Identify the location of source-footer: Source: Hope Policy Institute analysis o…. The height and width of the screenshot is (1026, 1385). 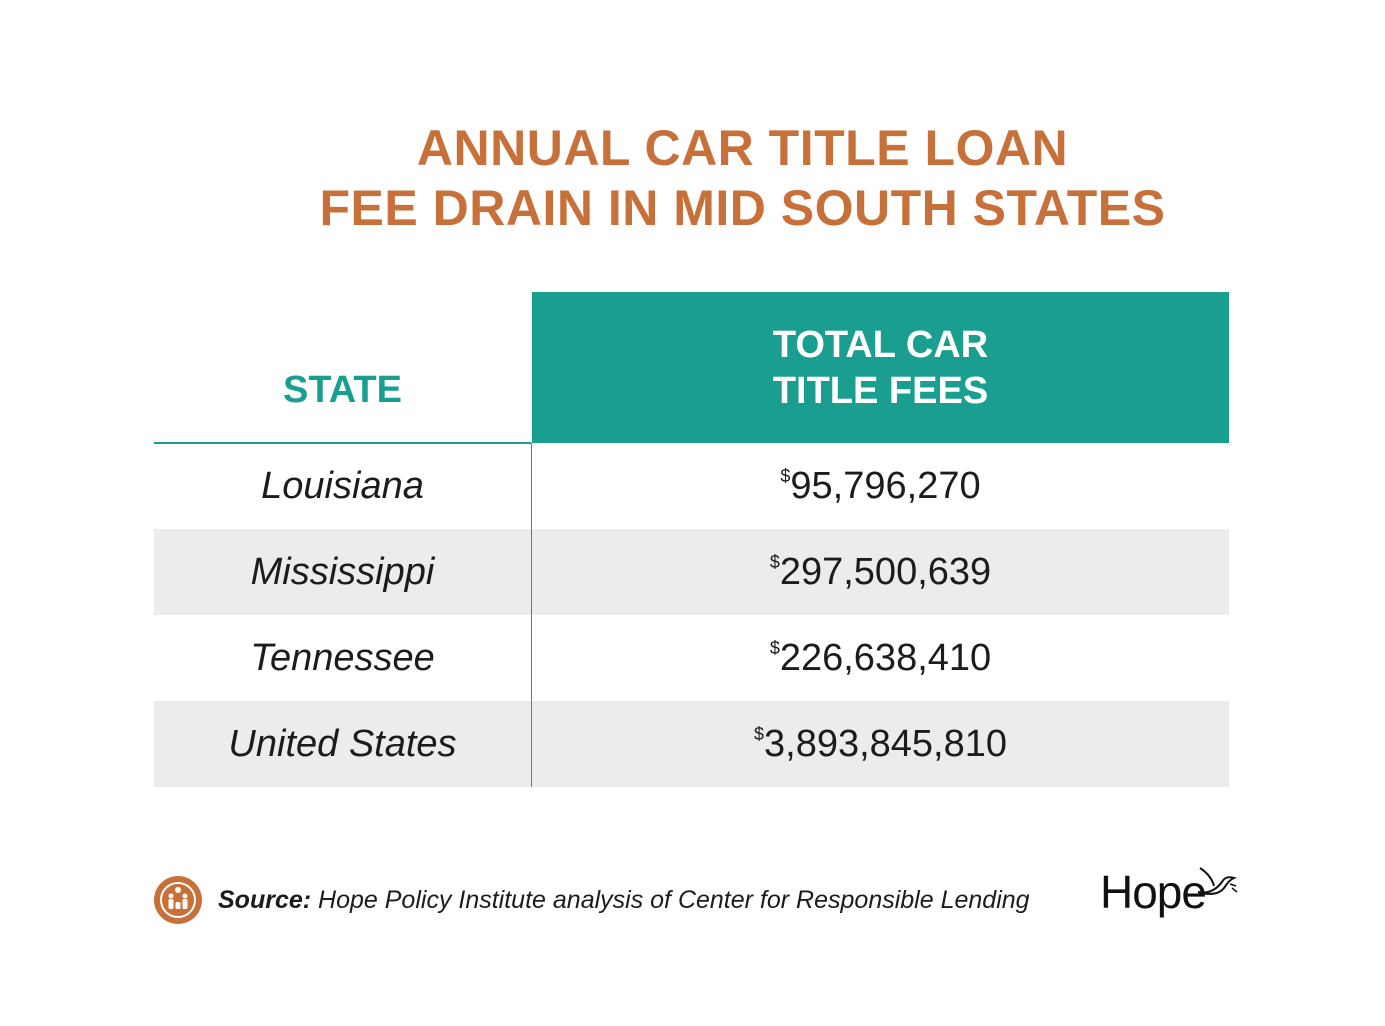
(704, 896).